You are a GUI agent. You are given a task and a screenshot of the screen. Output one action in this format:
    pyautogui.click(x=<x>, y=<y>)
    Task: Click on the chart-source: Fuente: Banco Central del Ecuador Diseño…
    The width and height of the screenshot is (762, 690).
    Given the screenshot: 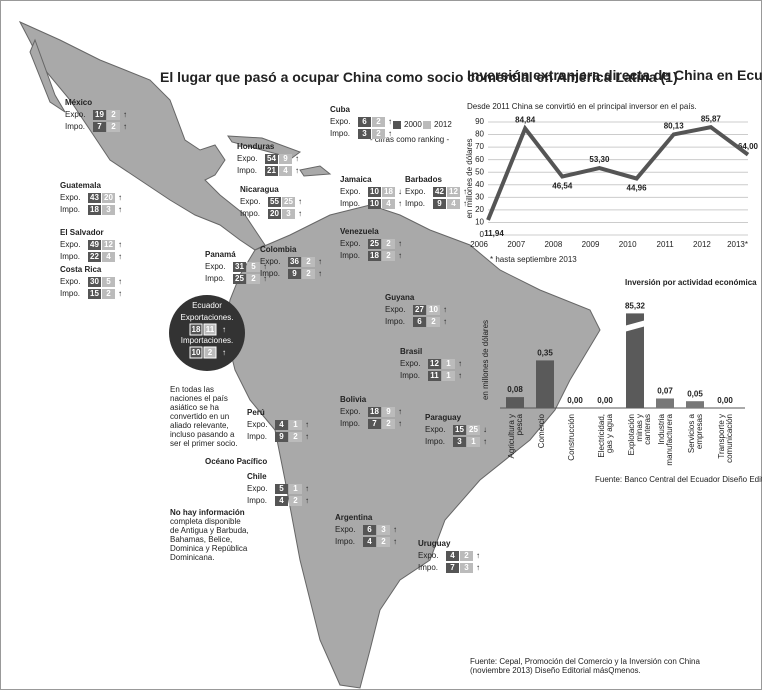 What is the action you would take?
    pyautogui.click(x=678, y=479)
    